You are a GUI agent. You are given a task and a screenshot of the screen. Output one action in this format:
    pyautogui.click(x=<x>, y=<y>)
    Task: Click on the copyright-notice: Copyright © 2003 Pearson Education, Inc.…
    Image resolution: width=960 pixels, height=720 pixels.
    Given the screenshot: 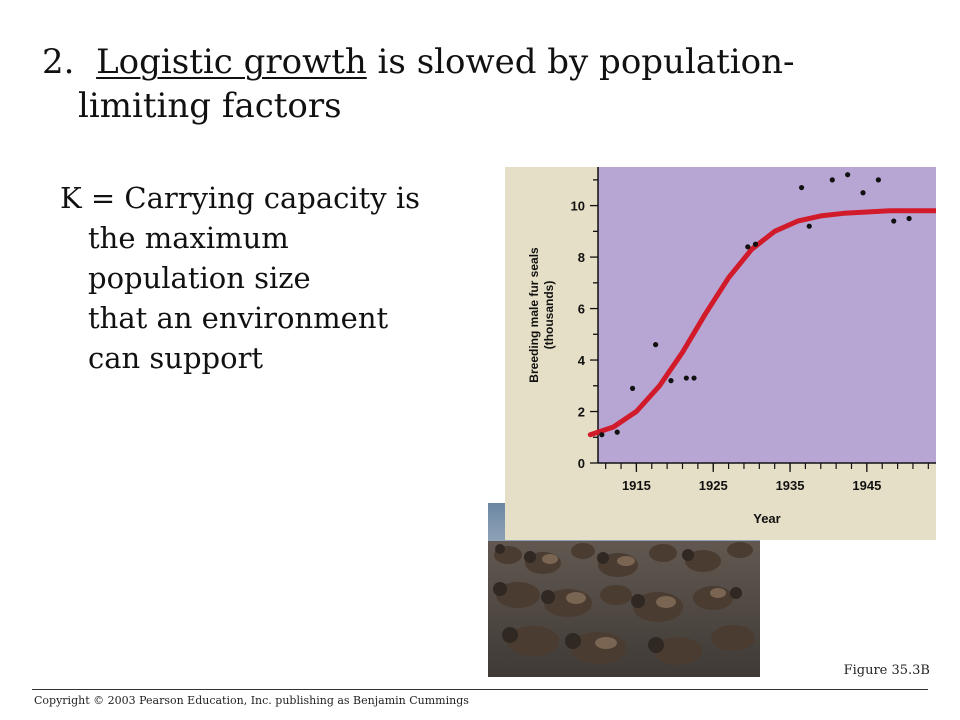 What is the action you would take?
    pyautogui.click(x=251, y=700)
    